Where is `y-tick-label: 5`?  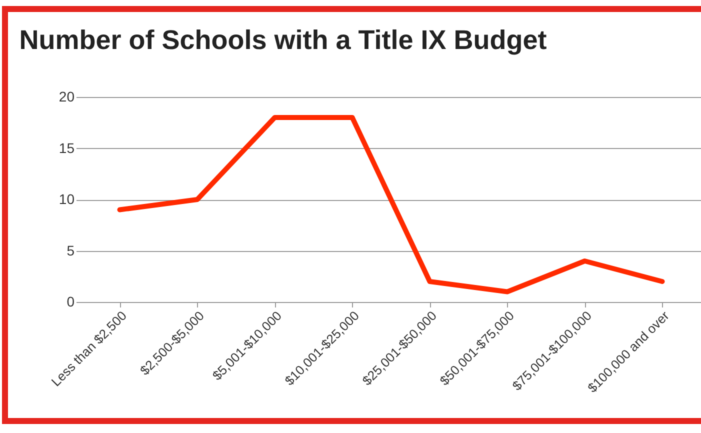
y-tick-label: 5 is located at coordinates (70, 250).